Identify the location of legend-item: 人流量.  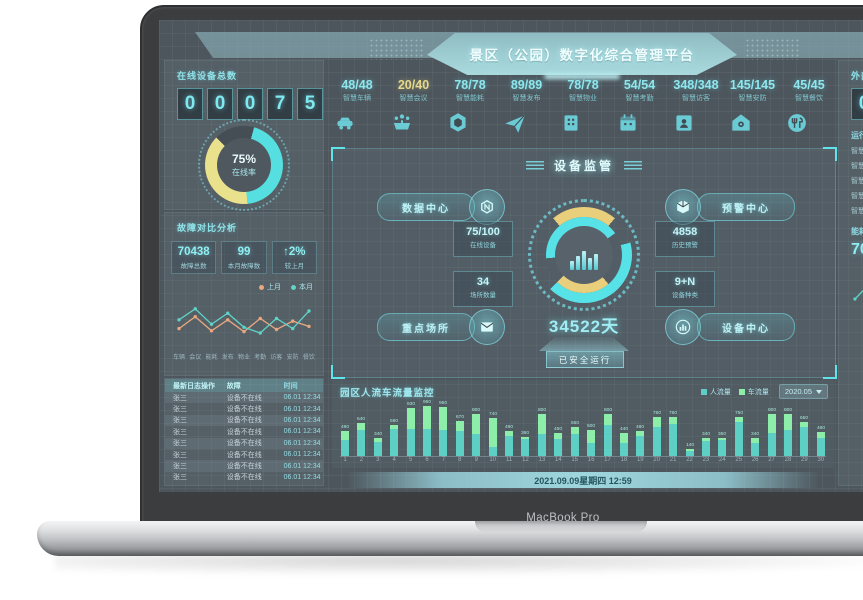
(715, 392).